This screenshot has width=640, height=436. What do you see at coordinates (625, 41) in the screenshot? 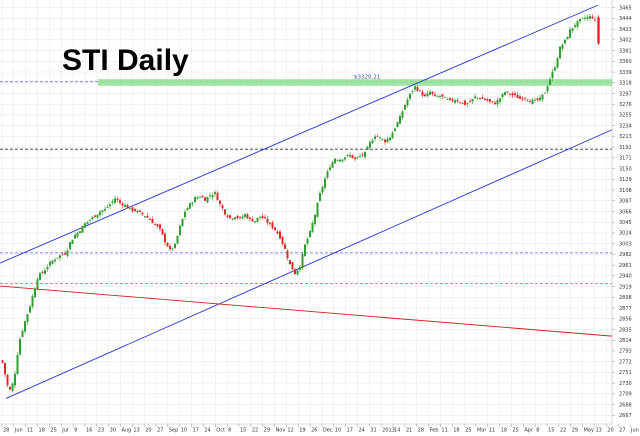
I see `price-tick-label: 3402` at bounding box center [625, 41].